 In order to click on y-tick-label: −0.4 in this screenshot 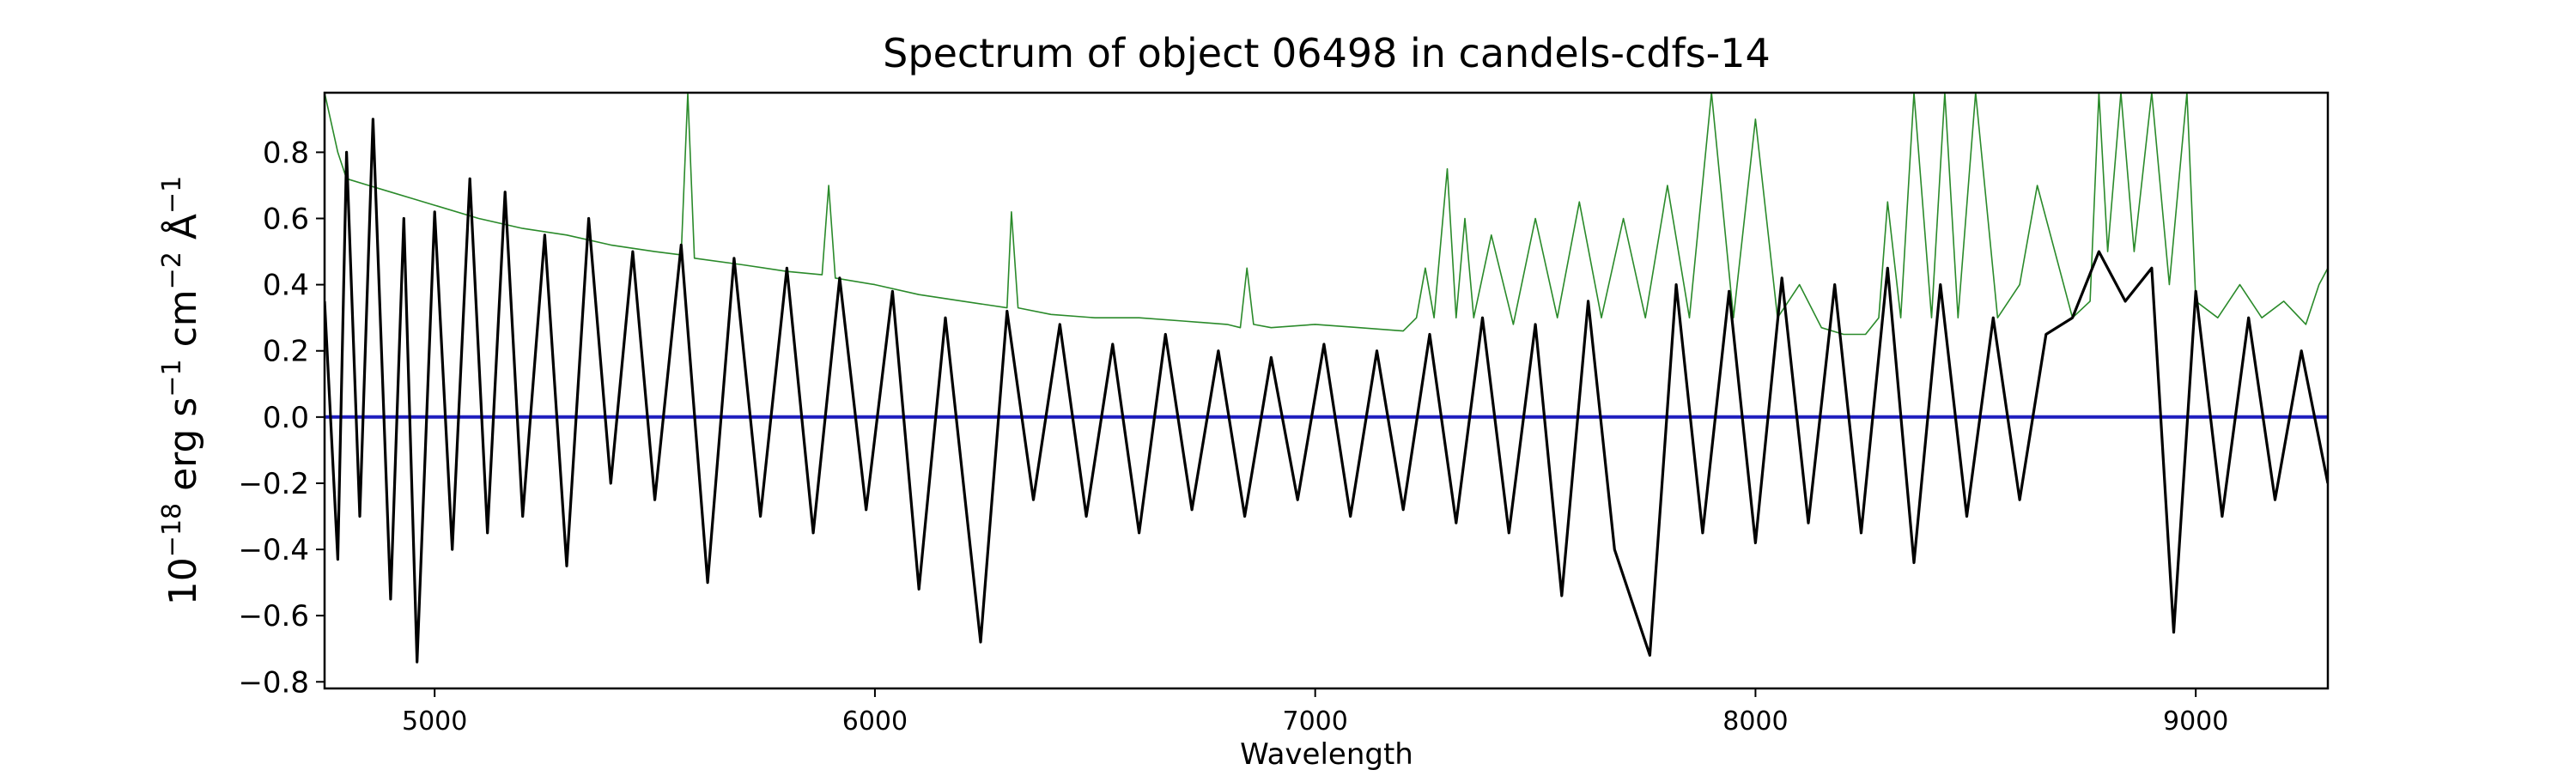, I will do `click(273, 550)`.